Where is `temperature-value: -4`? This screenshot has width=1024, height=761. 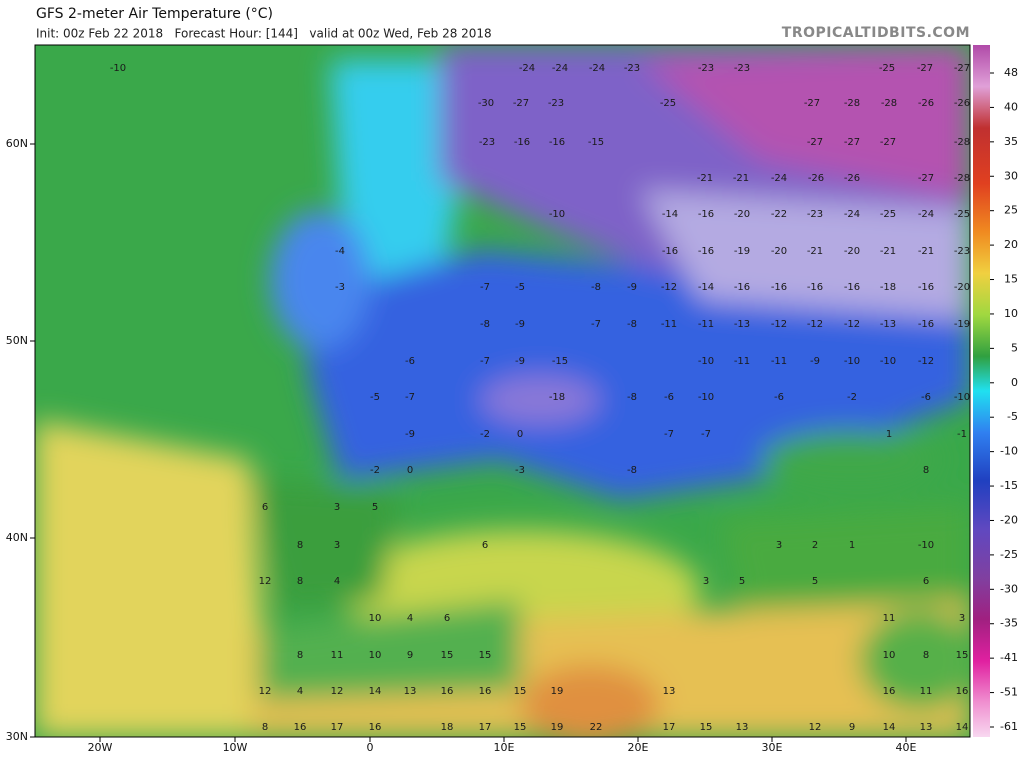
temperature-value: -4 is located at coordinates (340, 251).